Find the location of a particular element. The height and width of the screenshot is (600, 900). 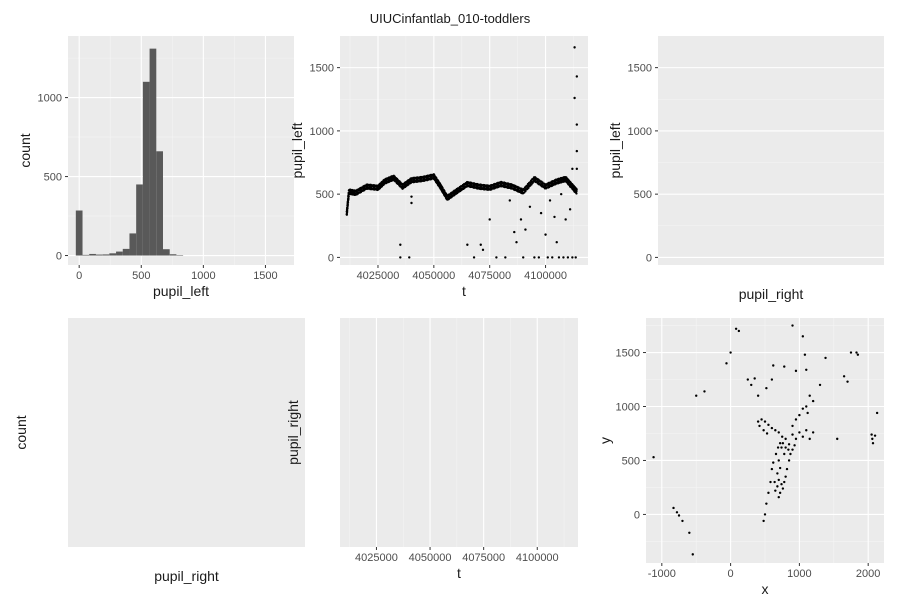

panel-scatter-x-y: -1000 0 1000 2000 0 500 1000 1500 x y is located at coordinates (740, 457).